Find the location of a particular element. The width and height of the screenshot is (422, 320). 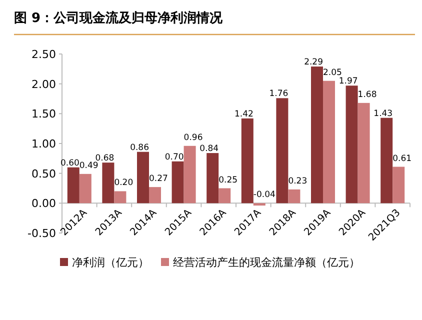

y-tick-label: 1.50 is located at coordinates (44, 114).